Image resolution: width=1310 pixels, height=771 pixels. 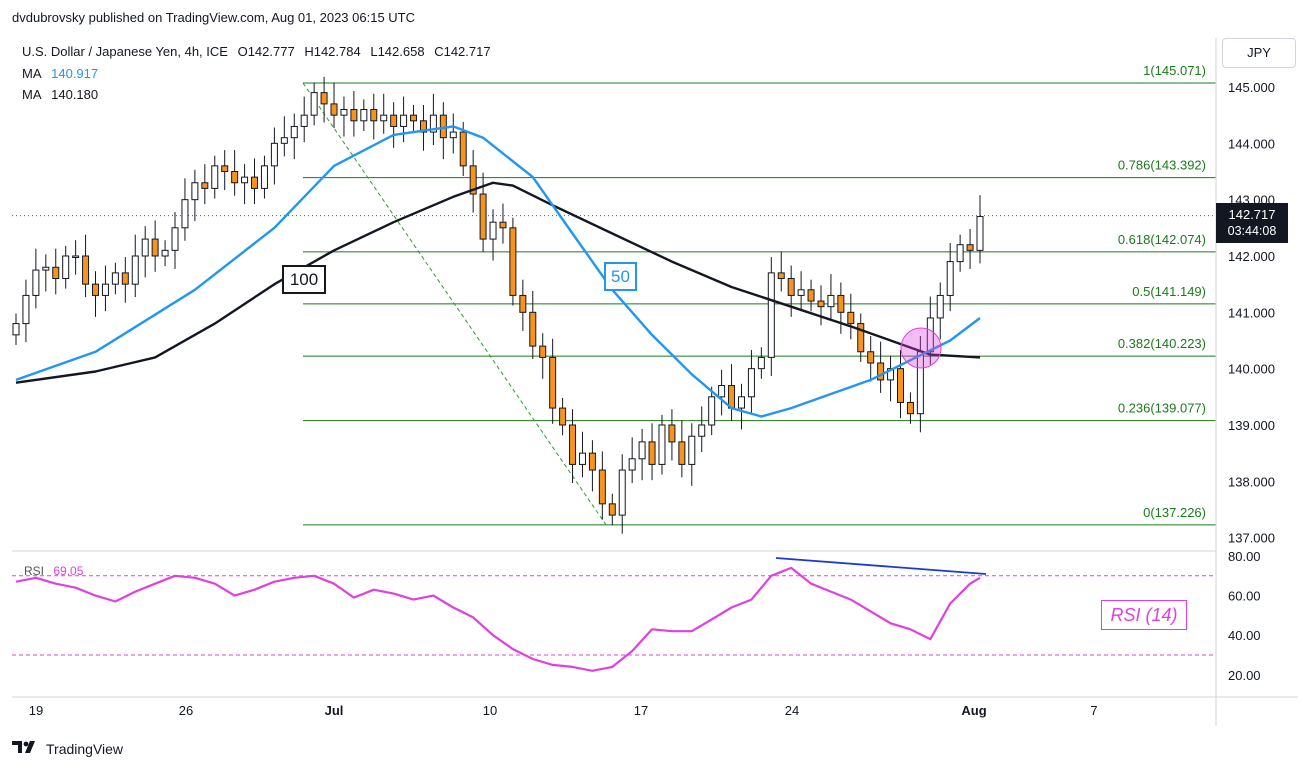 I want to click on price-tick-label: 137.000, so click(x=1251, y=538).